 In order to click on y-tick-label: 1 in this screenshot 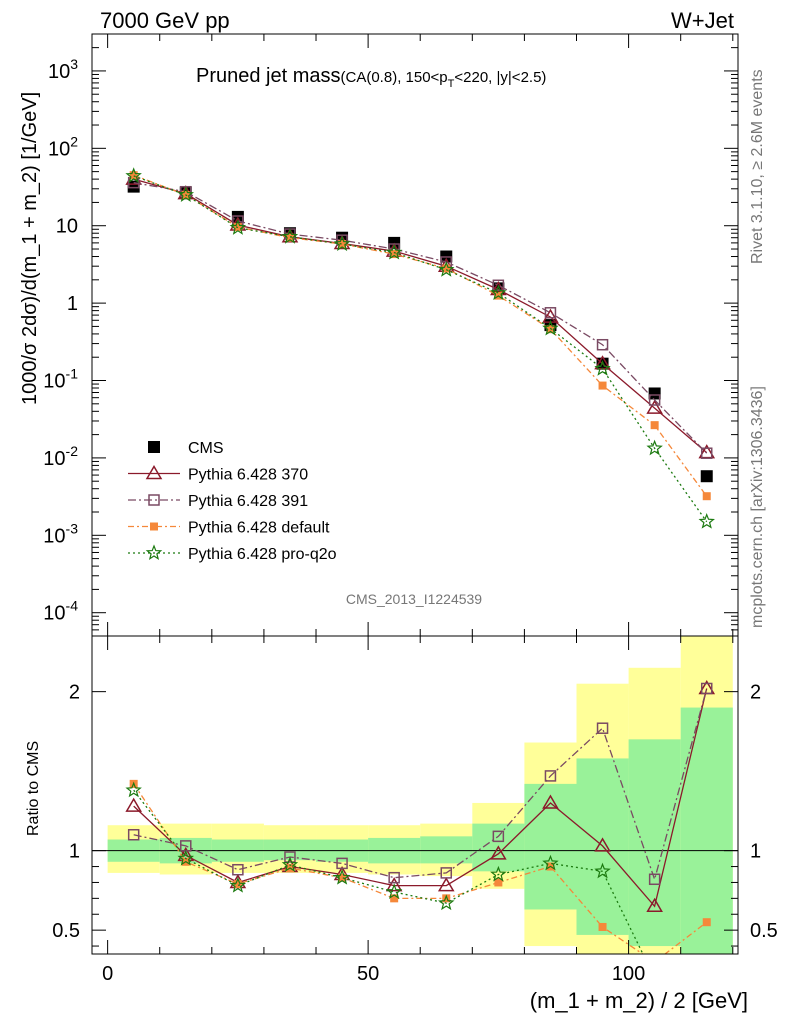, I will do `click(72, 304)`.